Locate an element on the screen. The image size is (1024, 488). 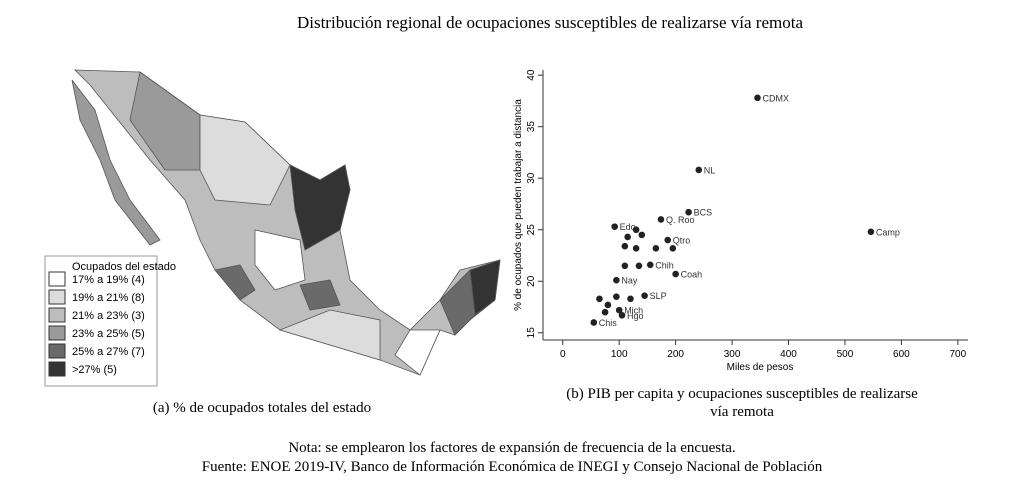
x-tick-label: 100 is located at coordinates (619, 354).